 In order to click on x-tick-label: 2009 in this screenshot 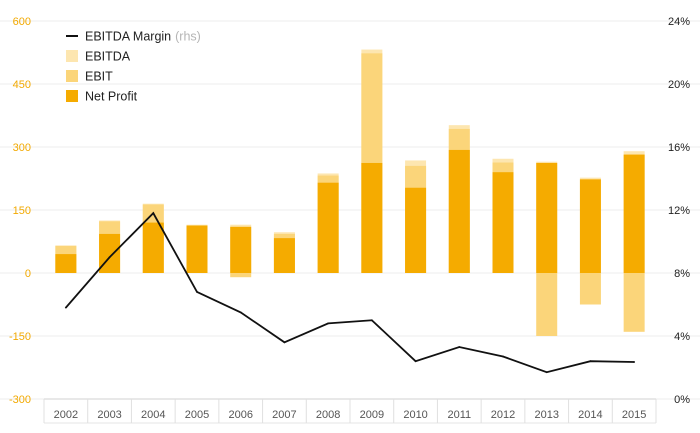, I will do `click(372, 415)`.